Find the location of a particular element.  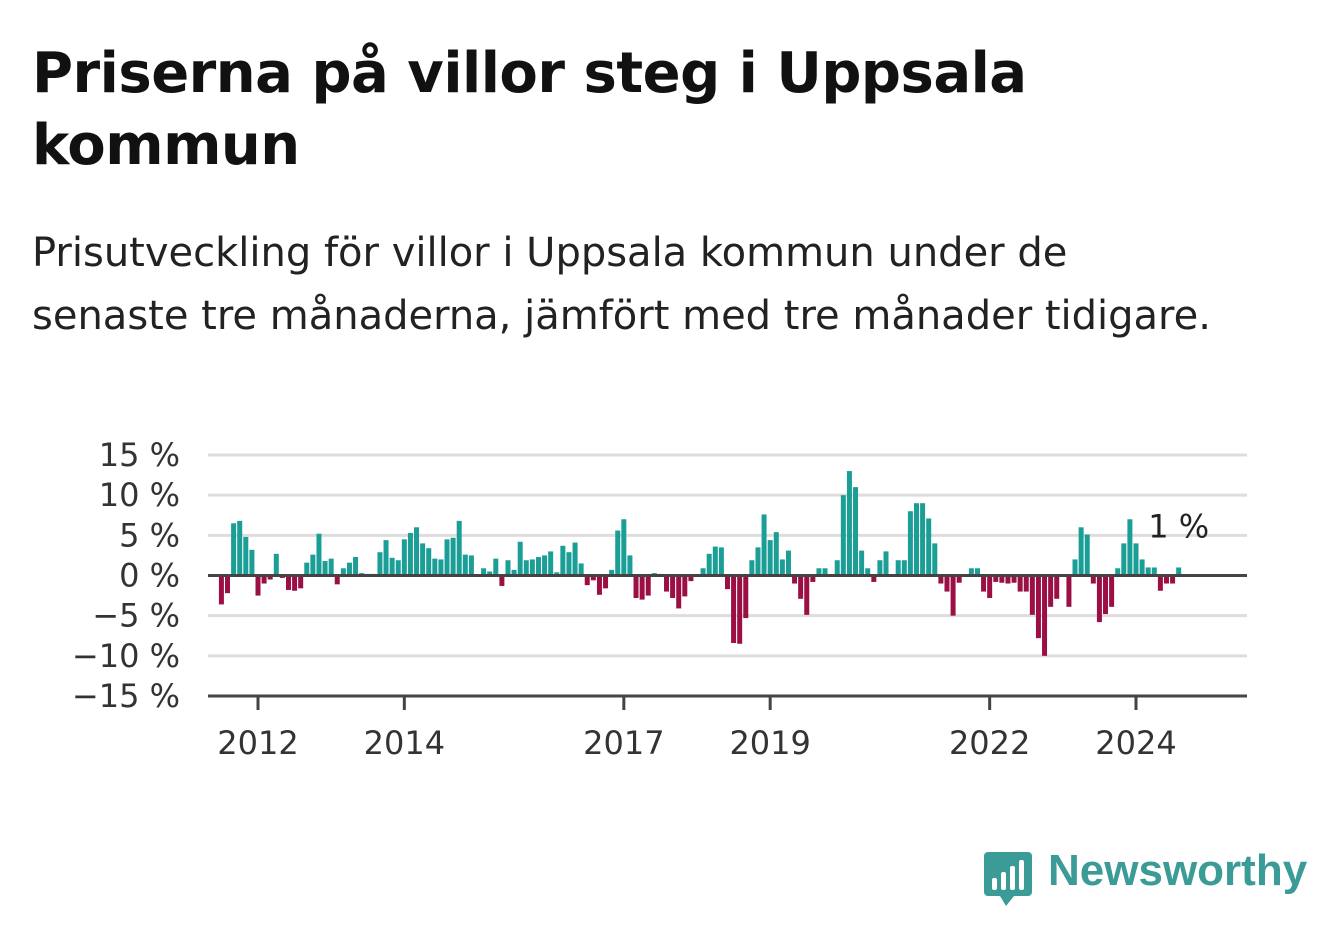

y-tick-label: 10 % is located at coordinates (139, 495).